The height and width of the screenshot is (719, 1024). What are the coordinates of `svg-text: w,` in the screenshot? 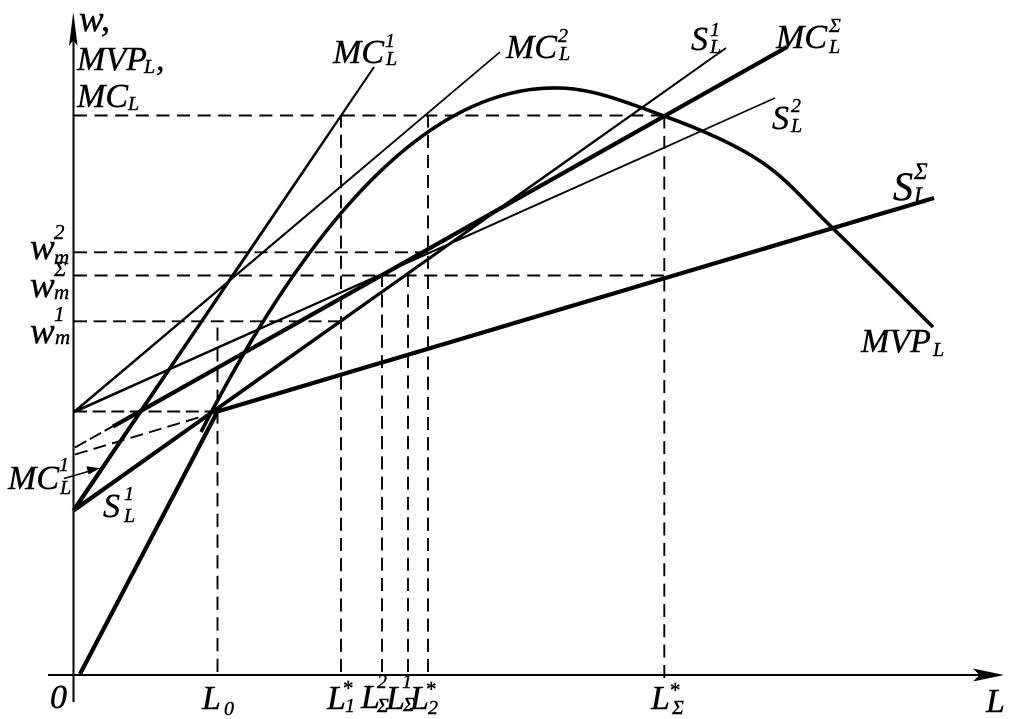 It's located at (94, 20).